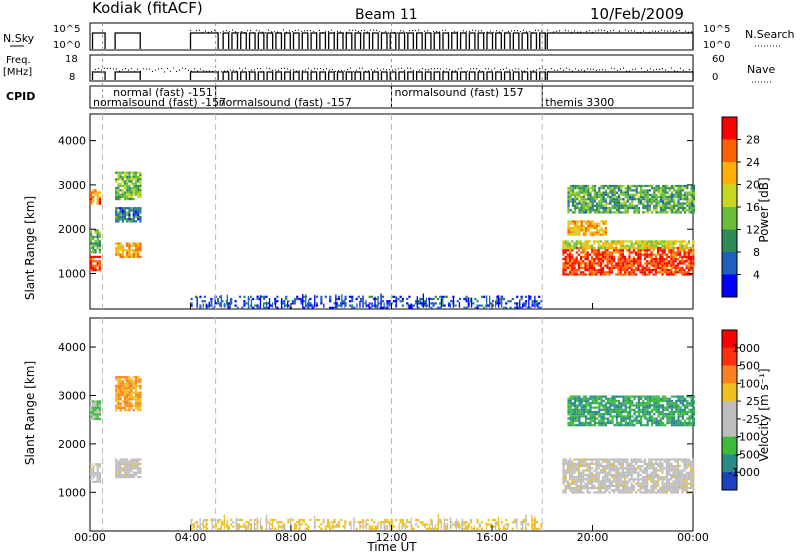 The height and width of the screenshot is (554, 800). Describe the element at coordinates (71, 59) in the screenshot. I see `freq-tick-top: 18` at that location.